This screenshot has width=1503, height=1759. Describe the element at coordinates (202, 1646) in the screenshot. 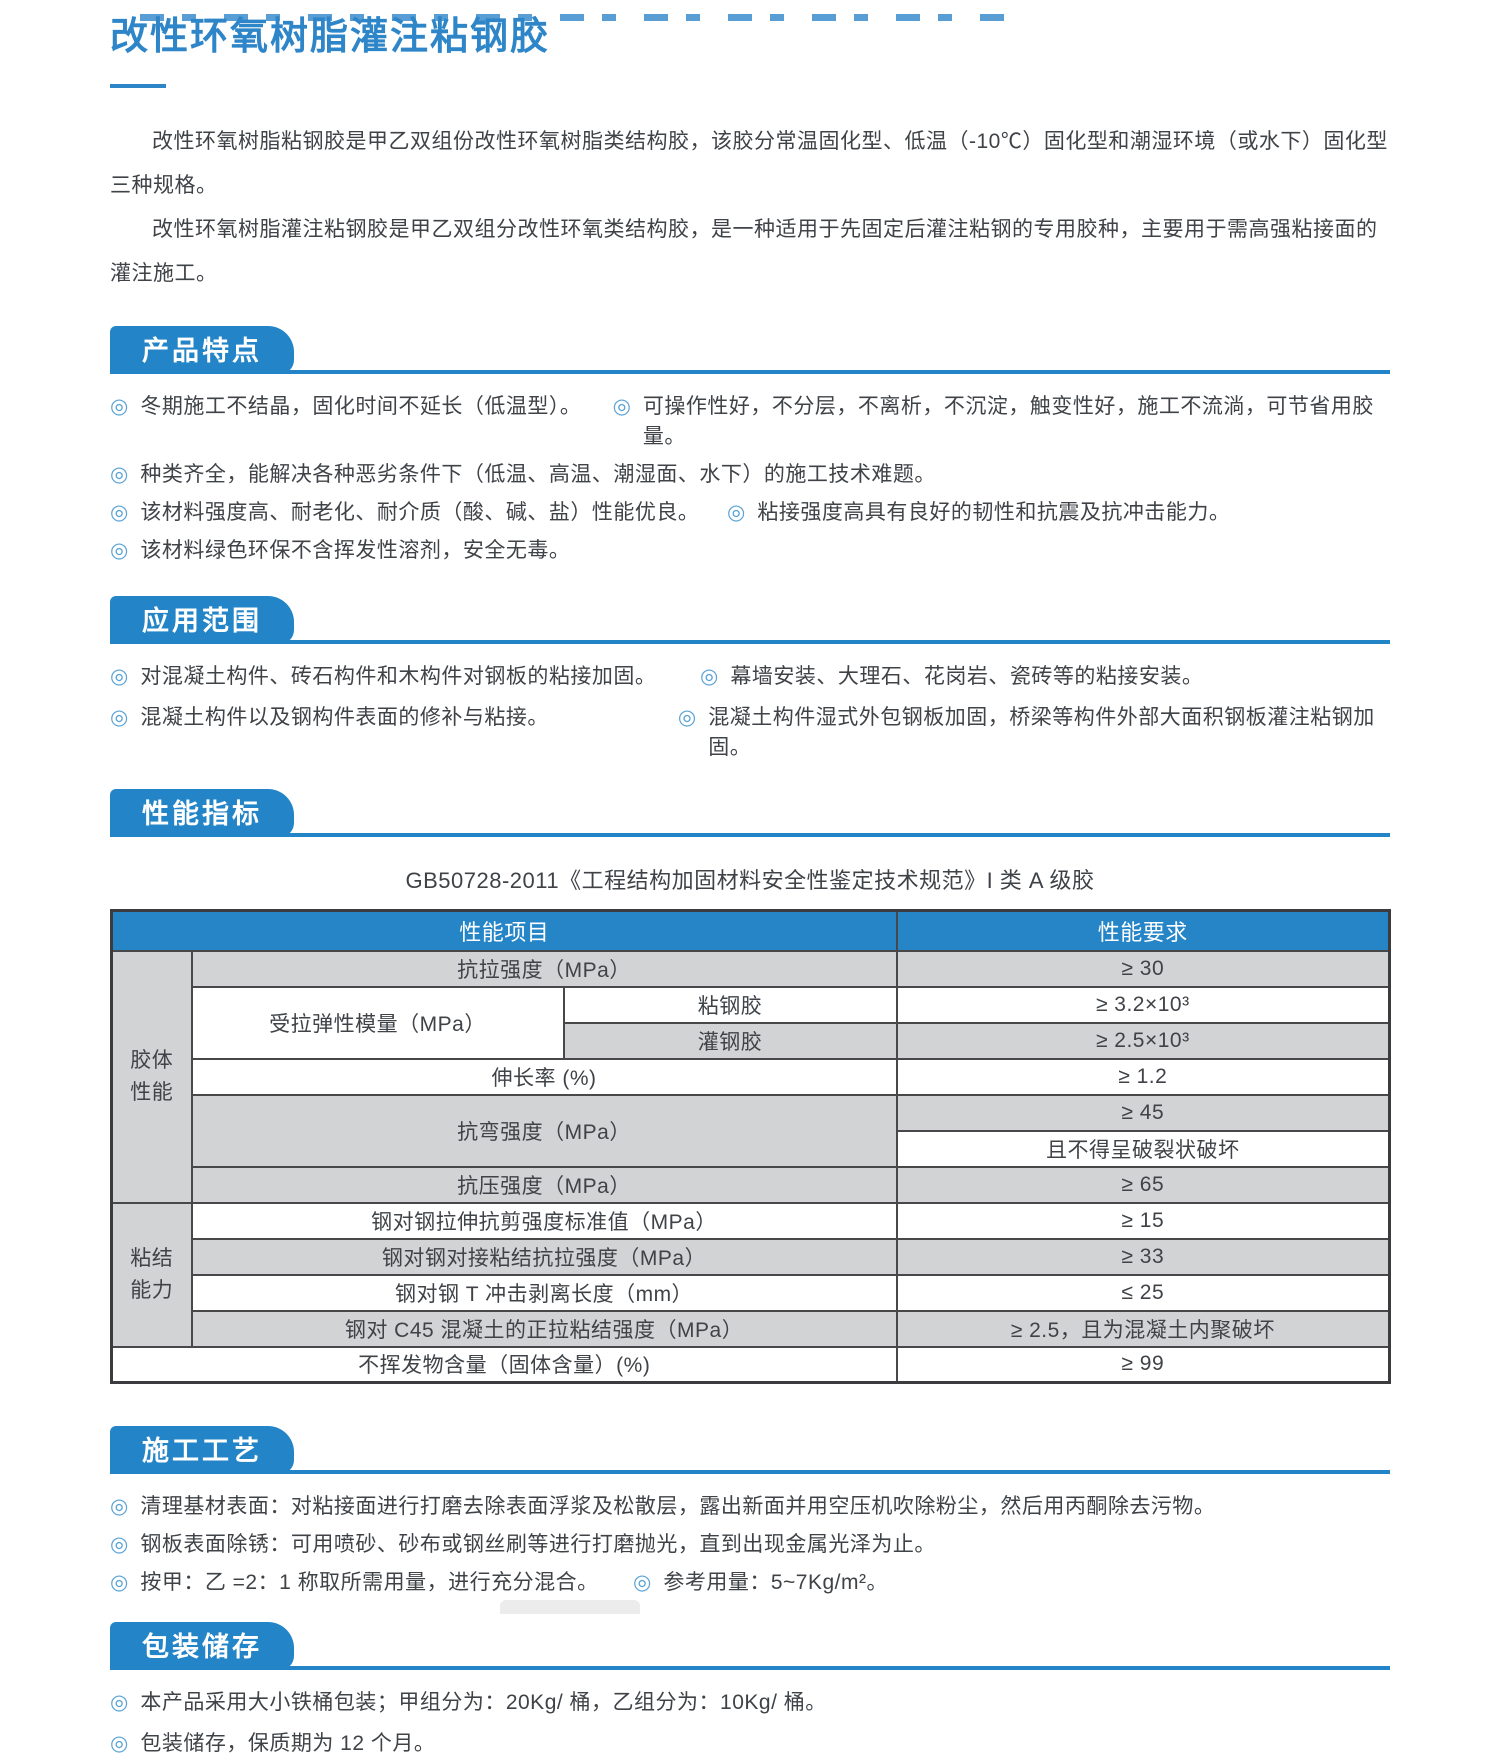

I see `section-badge: 包装储存` at that location.